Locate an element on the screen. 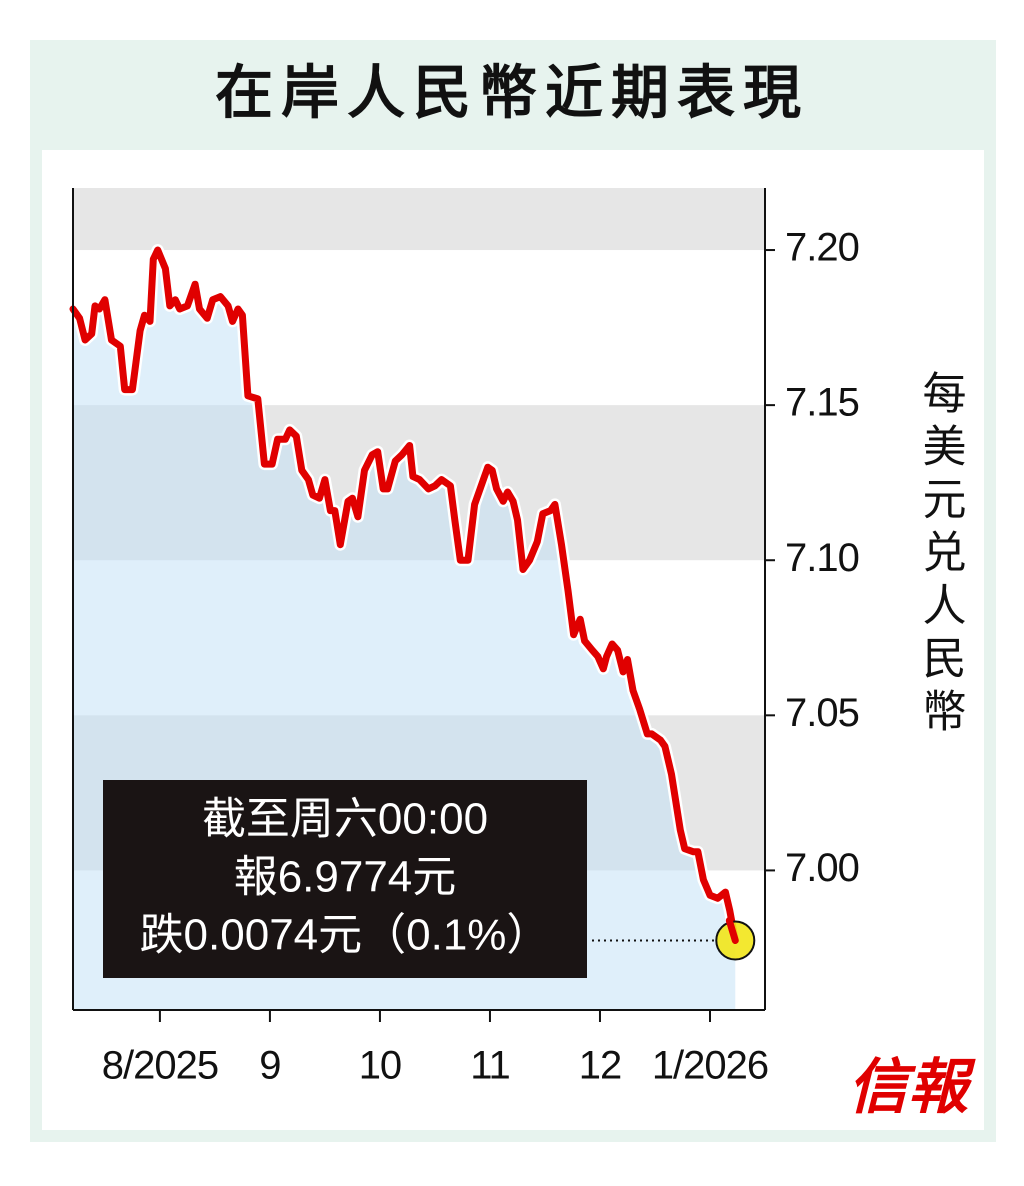  y-tick-label: 7.05 is located at coordinates (822, 713).